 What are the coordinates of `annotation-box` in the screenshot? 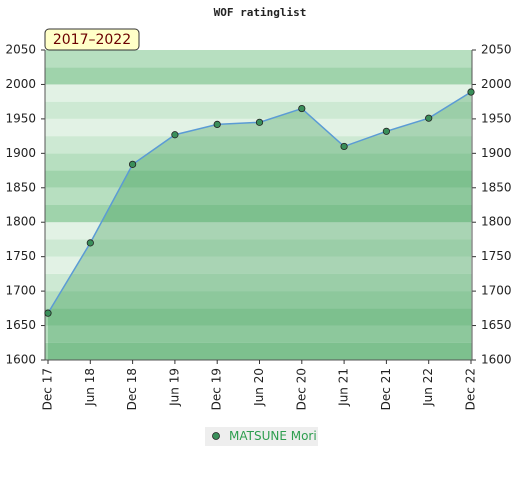 It's located at (92, 39).